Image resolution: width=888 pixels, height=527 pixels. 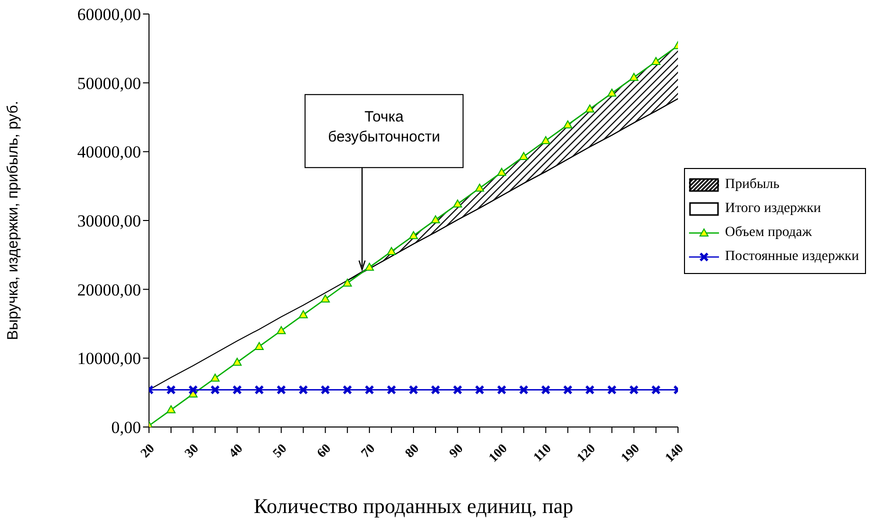 I want to click on x-tick-label: 70, so click(x=368, y=450).